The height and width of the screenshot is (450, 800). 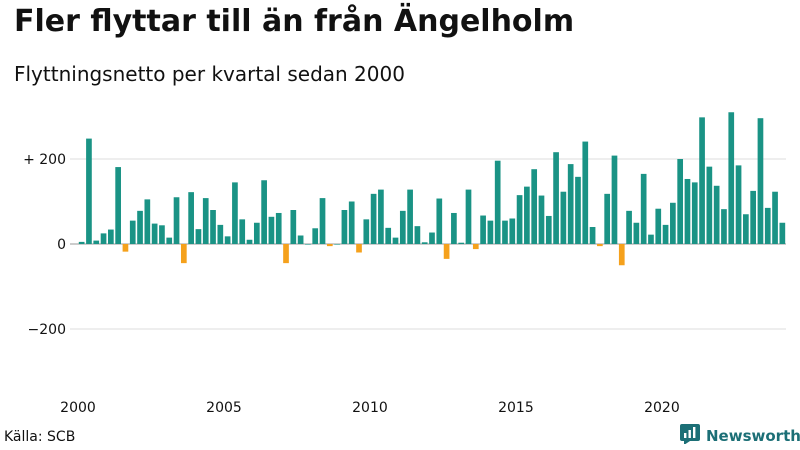 I want to click on bar-2020-q3, so click(x=680, y=201).